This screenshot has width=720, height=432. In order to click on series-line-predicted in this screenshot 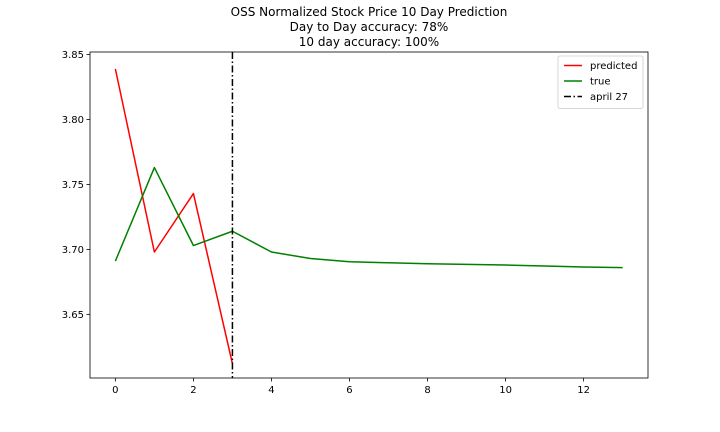, I will do `click(174, 216)`.